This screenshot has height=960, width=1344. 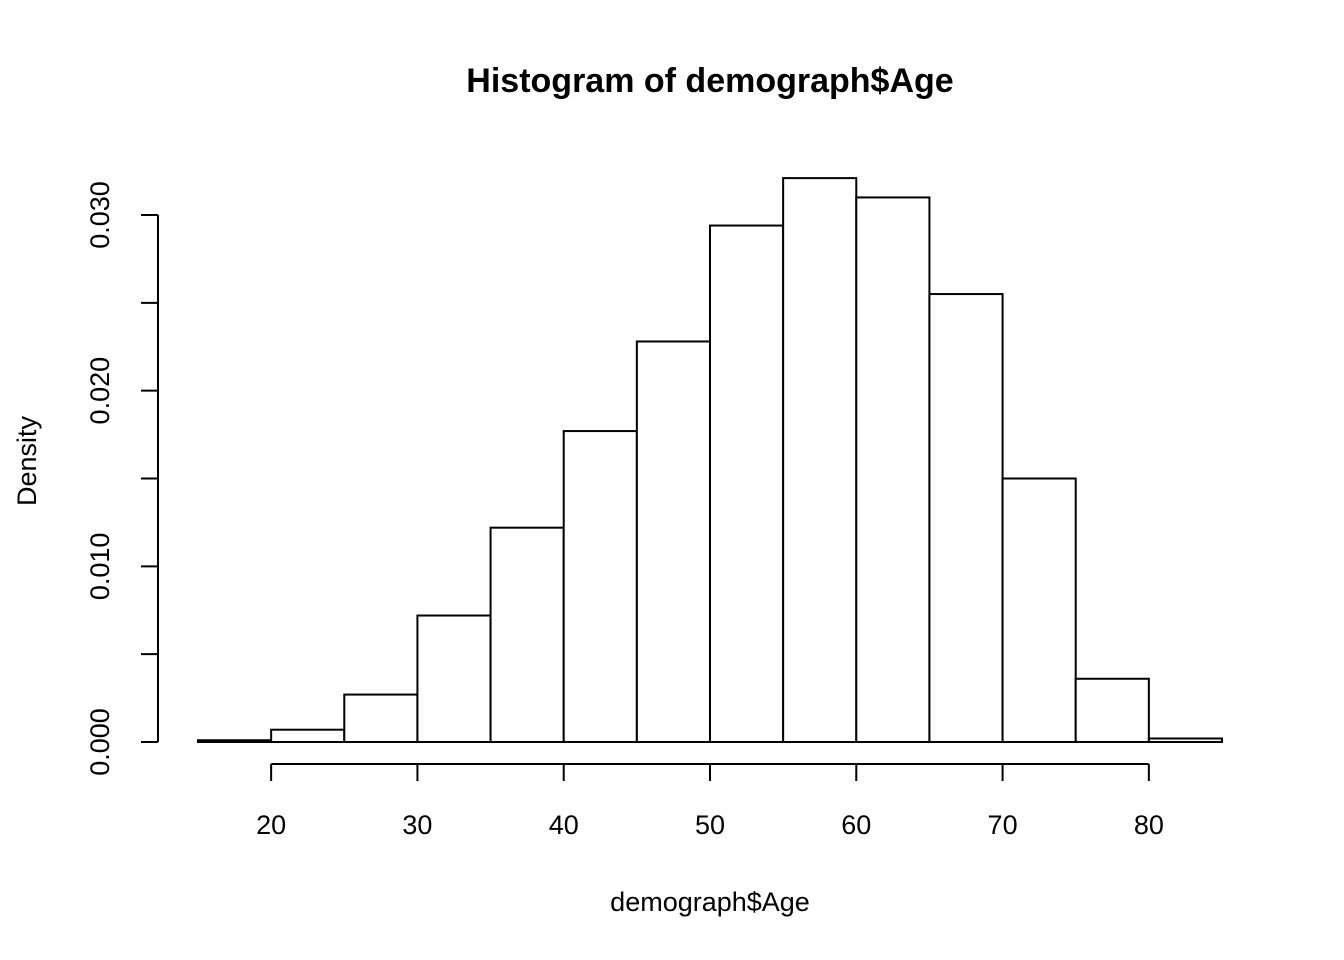 What do you see at coordinates (122, 478) in the screenshot?
I see `y-axis: 0.000 0.010 0.020 0.030` at bounding box center [122, 478].